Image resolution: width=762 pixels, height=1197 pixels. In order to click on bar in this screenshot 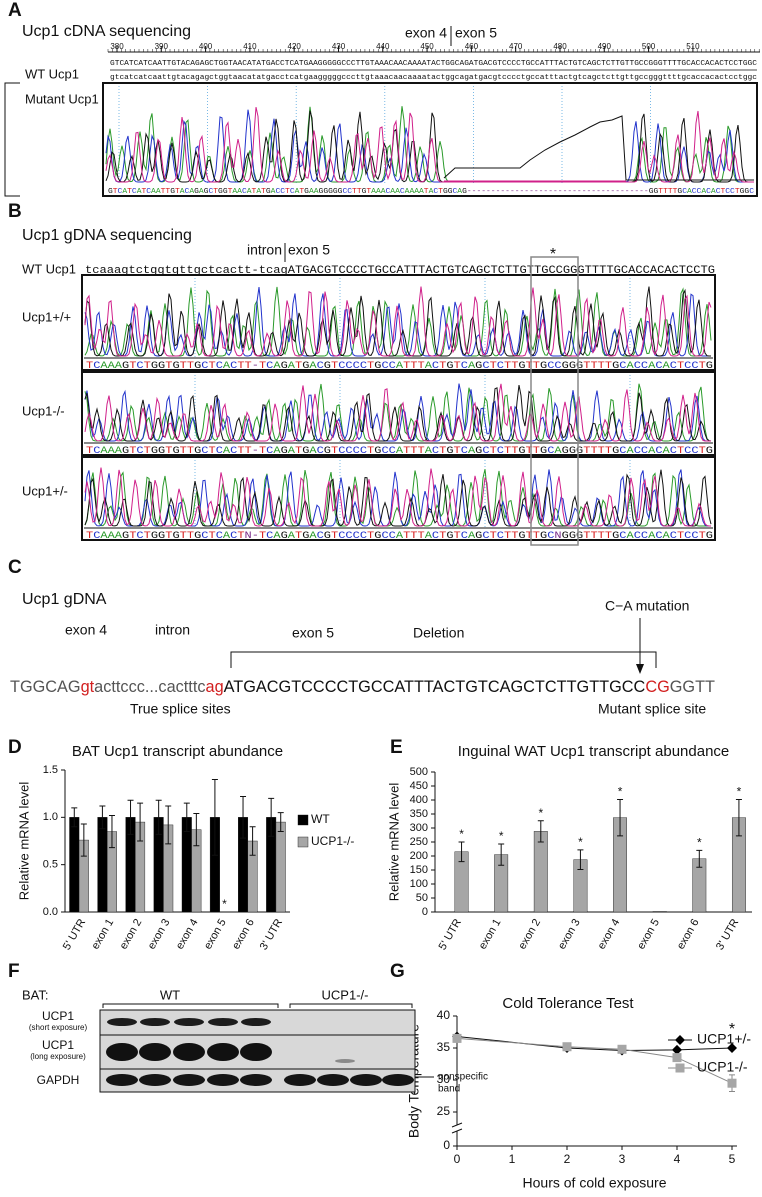, I will do `click(540, 872)`.